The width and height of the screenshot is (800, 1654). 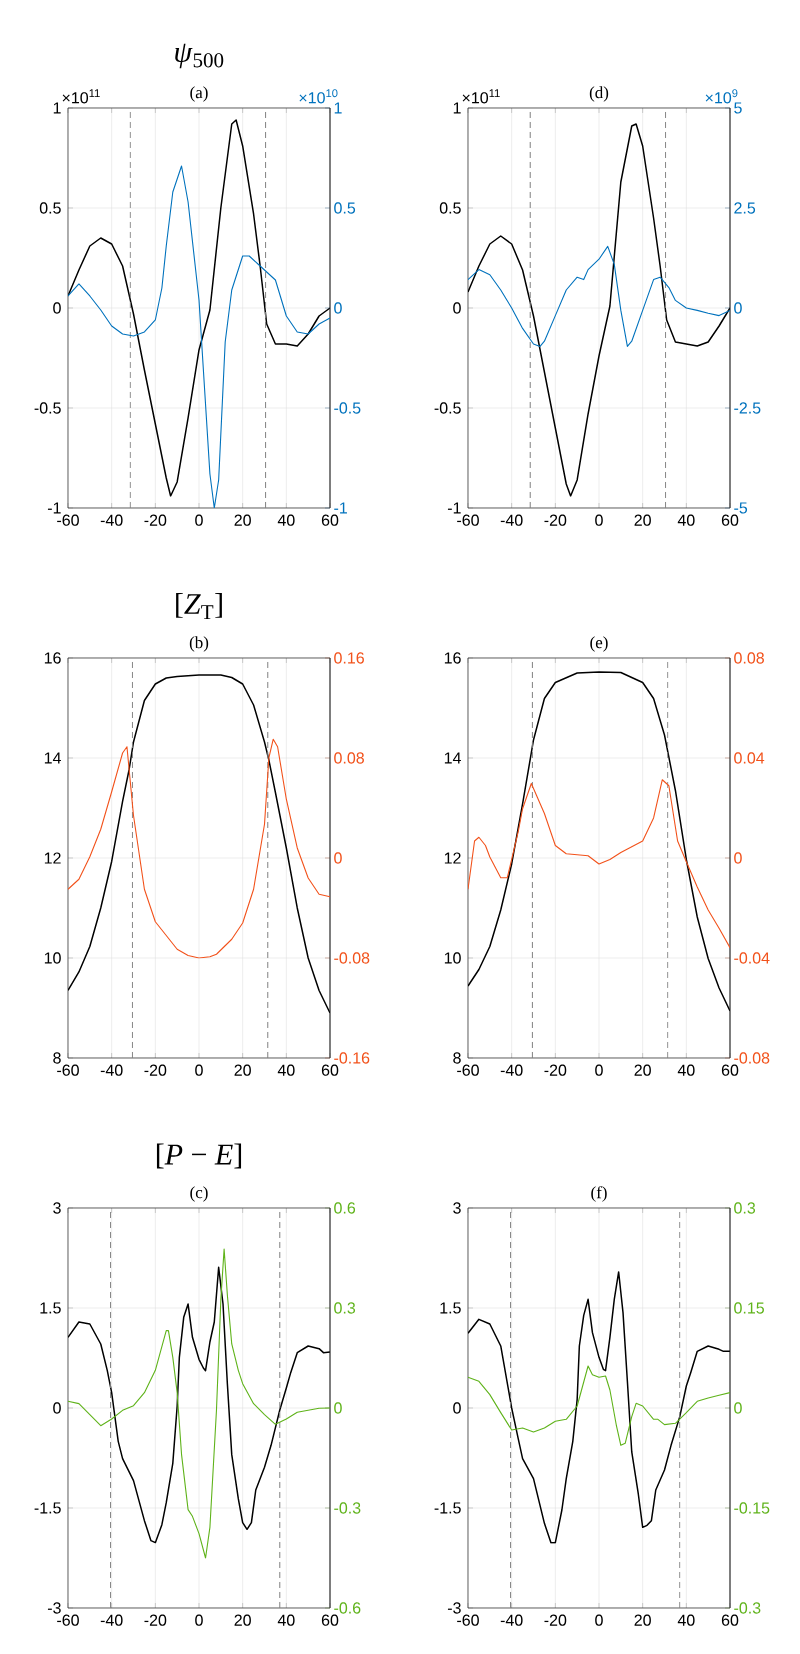 I want to click on y2-tick-label: -1, so click(x=340, y=508).